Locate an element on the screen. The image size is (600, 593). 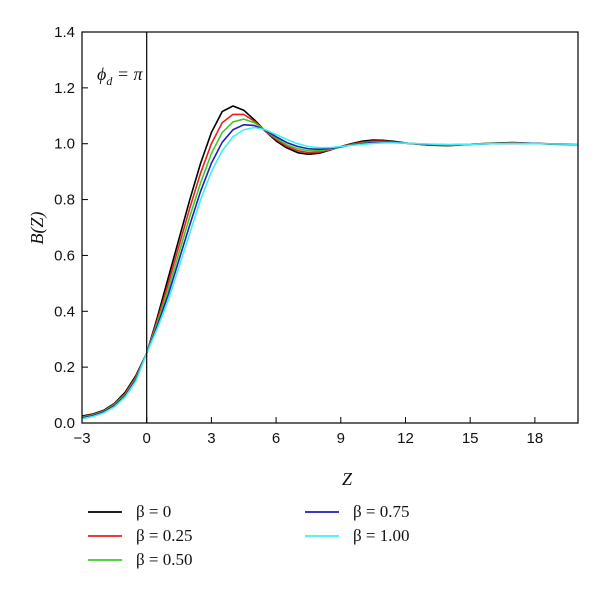
x-tick-label: 6 is located at coordinates (276, 438).